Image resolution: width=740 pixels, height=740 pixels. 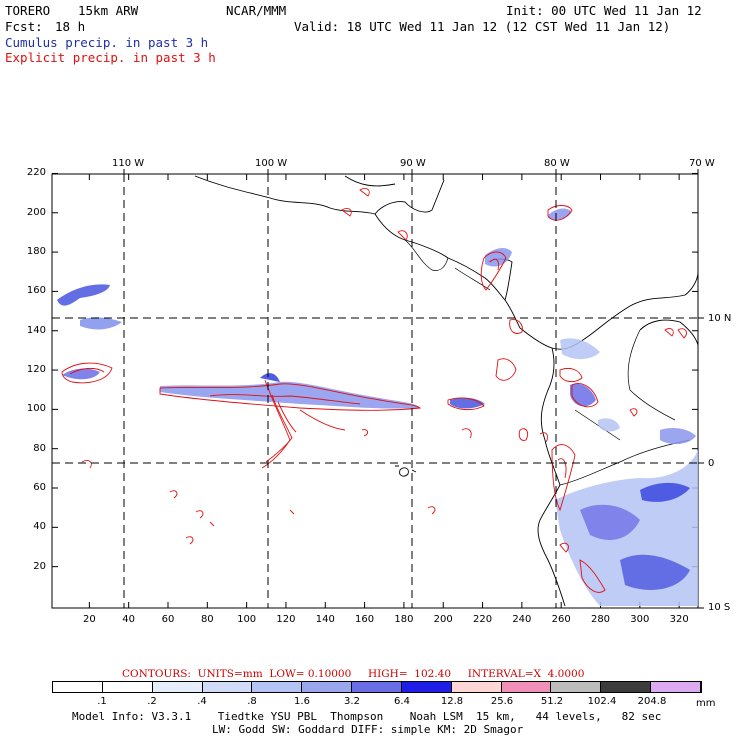 I want to click on lon-label-100w: 100 W, so click(x=271, y=163).